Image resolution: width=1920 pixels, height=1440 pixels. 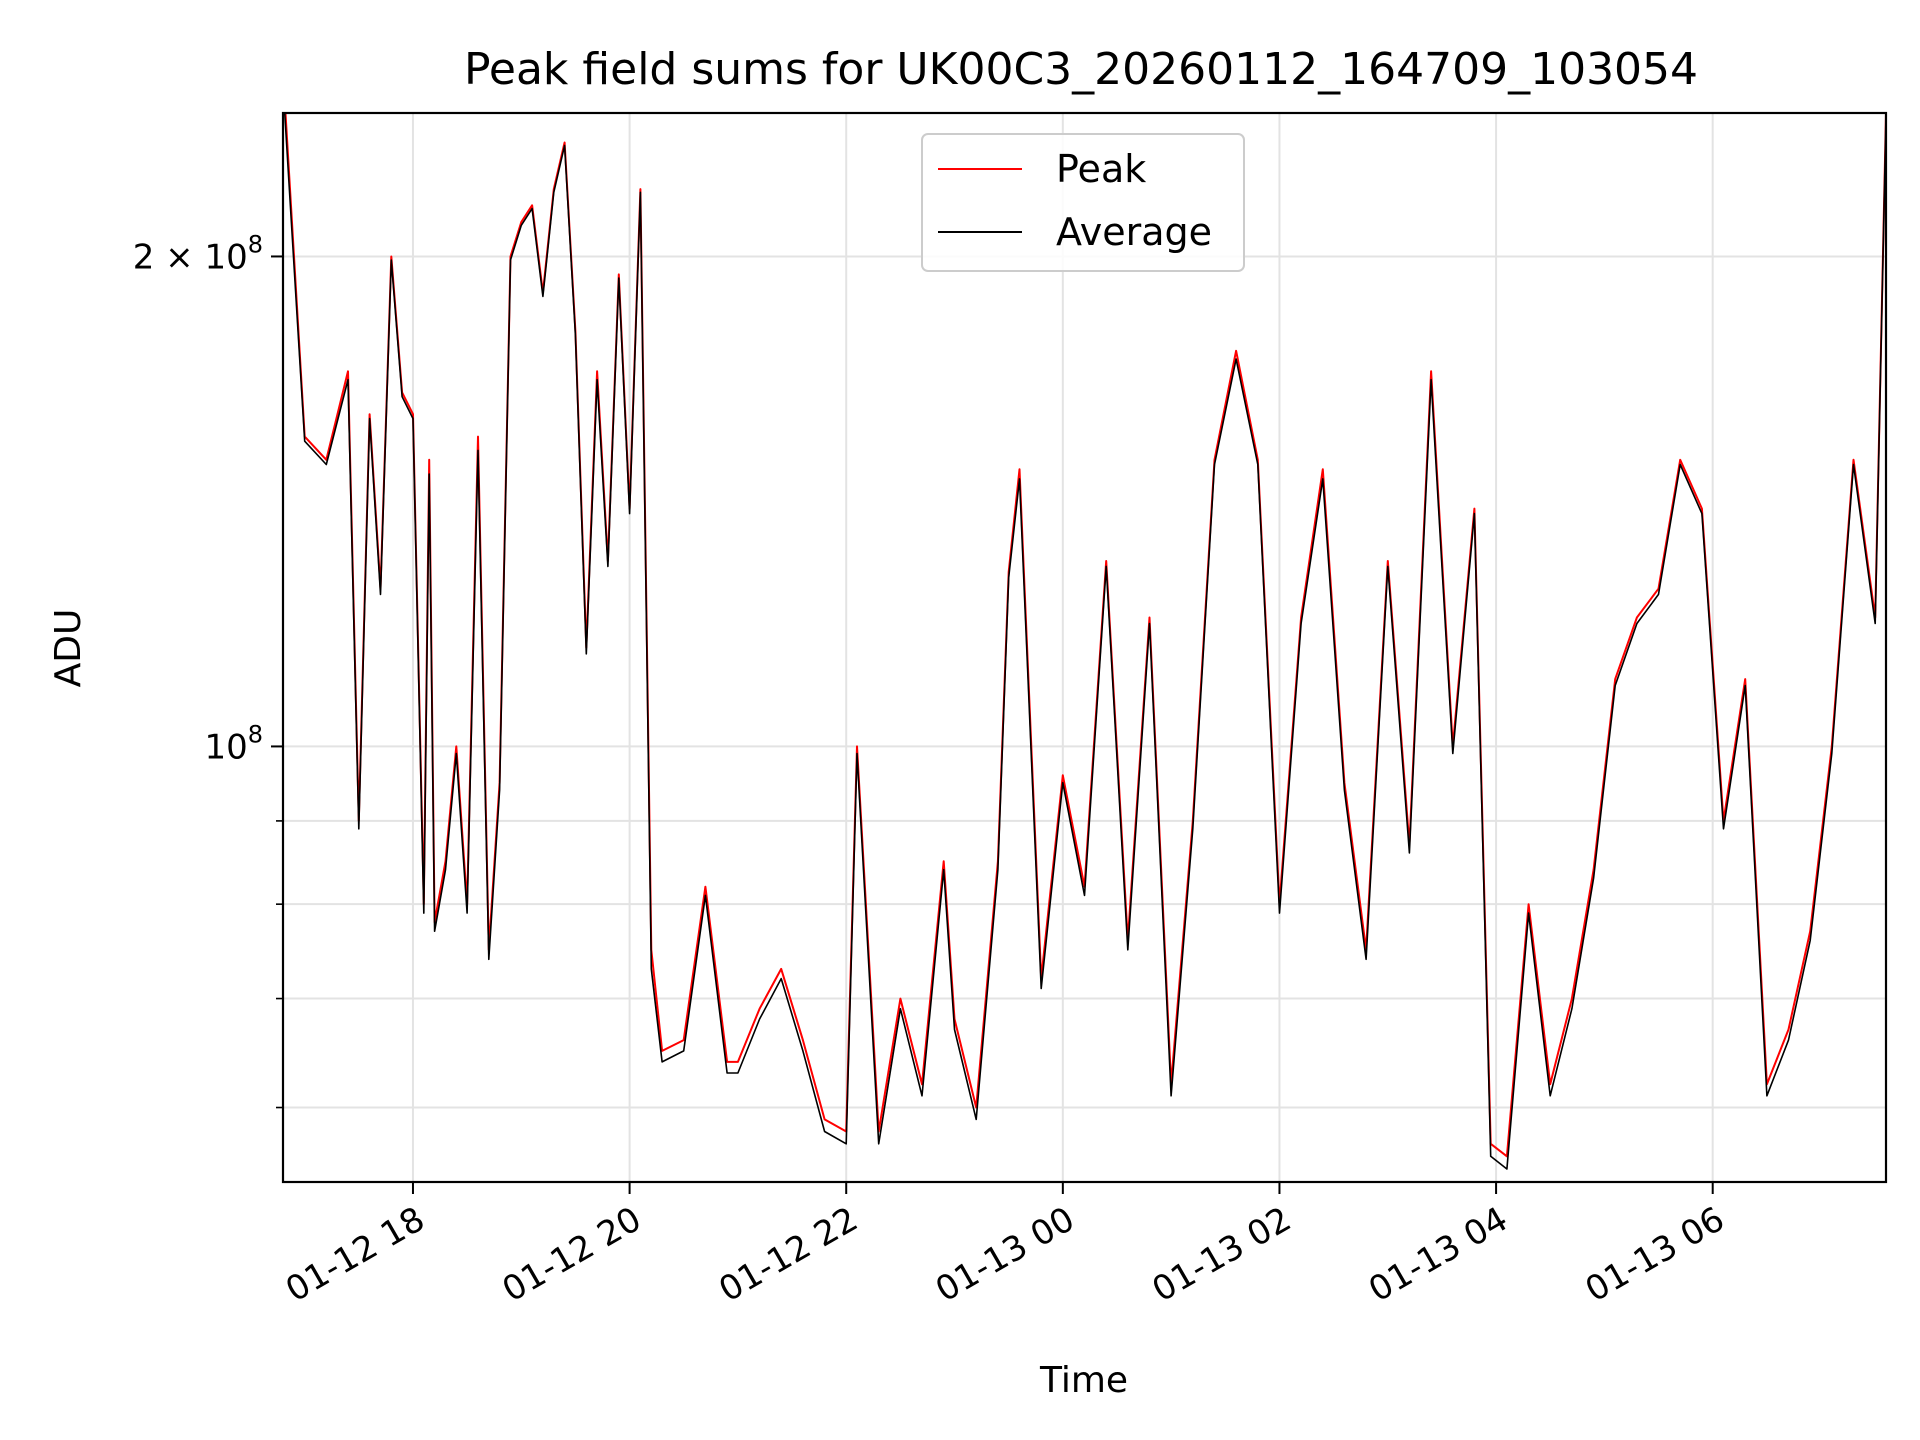 What do you see at coordinates (1134, 232) in the screenshot?
I see `legend-average-label: Average` at bounding box center [1134, 232].